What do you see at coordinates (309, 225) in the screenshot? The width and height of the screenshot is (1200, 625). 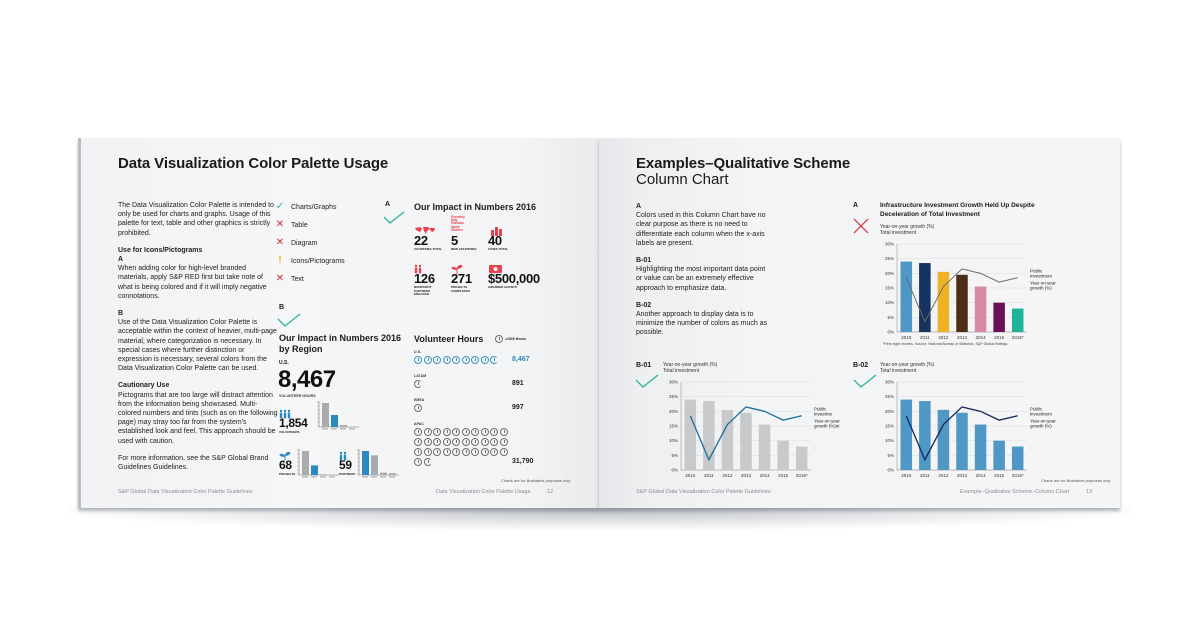 I see `usage-legend-item: ✕ Table` at bounding box center [309, 225].